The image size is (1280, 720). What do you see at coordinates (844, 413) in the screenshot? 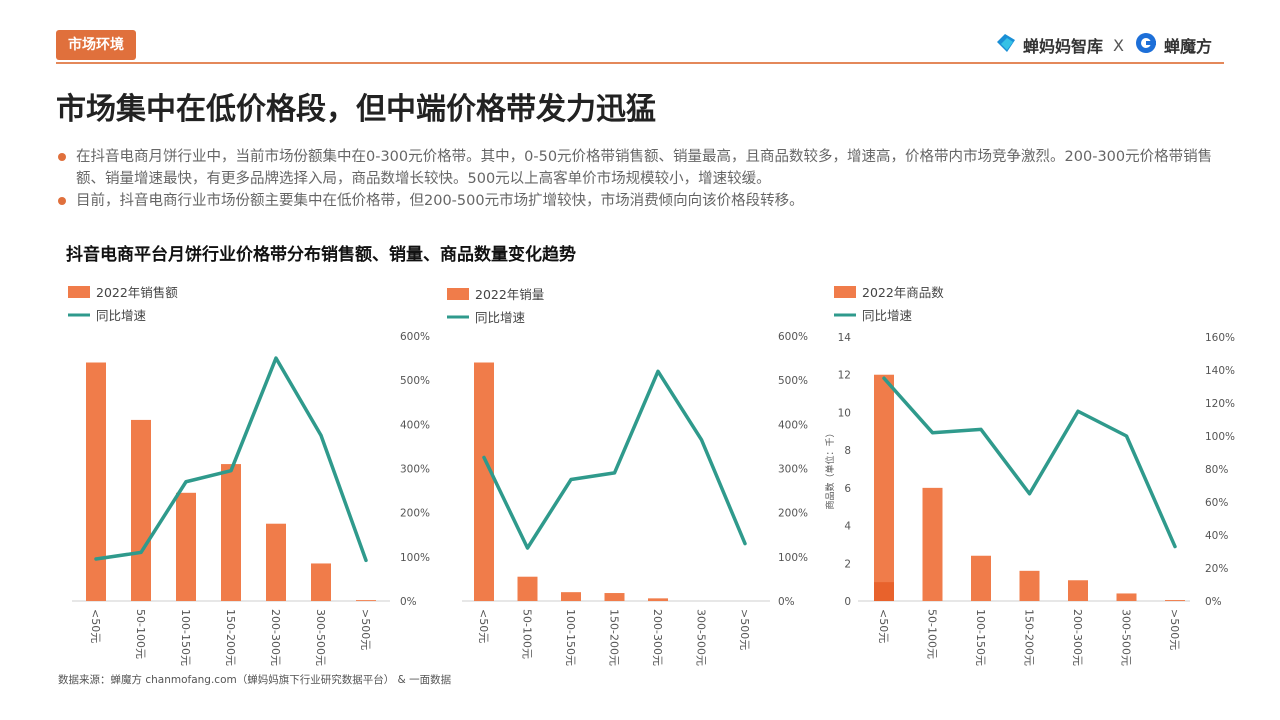
I see `y-tick-label: 10` at bounding box center [844, 413].